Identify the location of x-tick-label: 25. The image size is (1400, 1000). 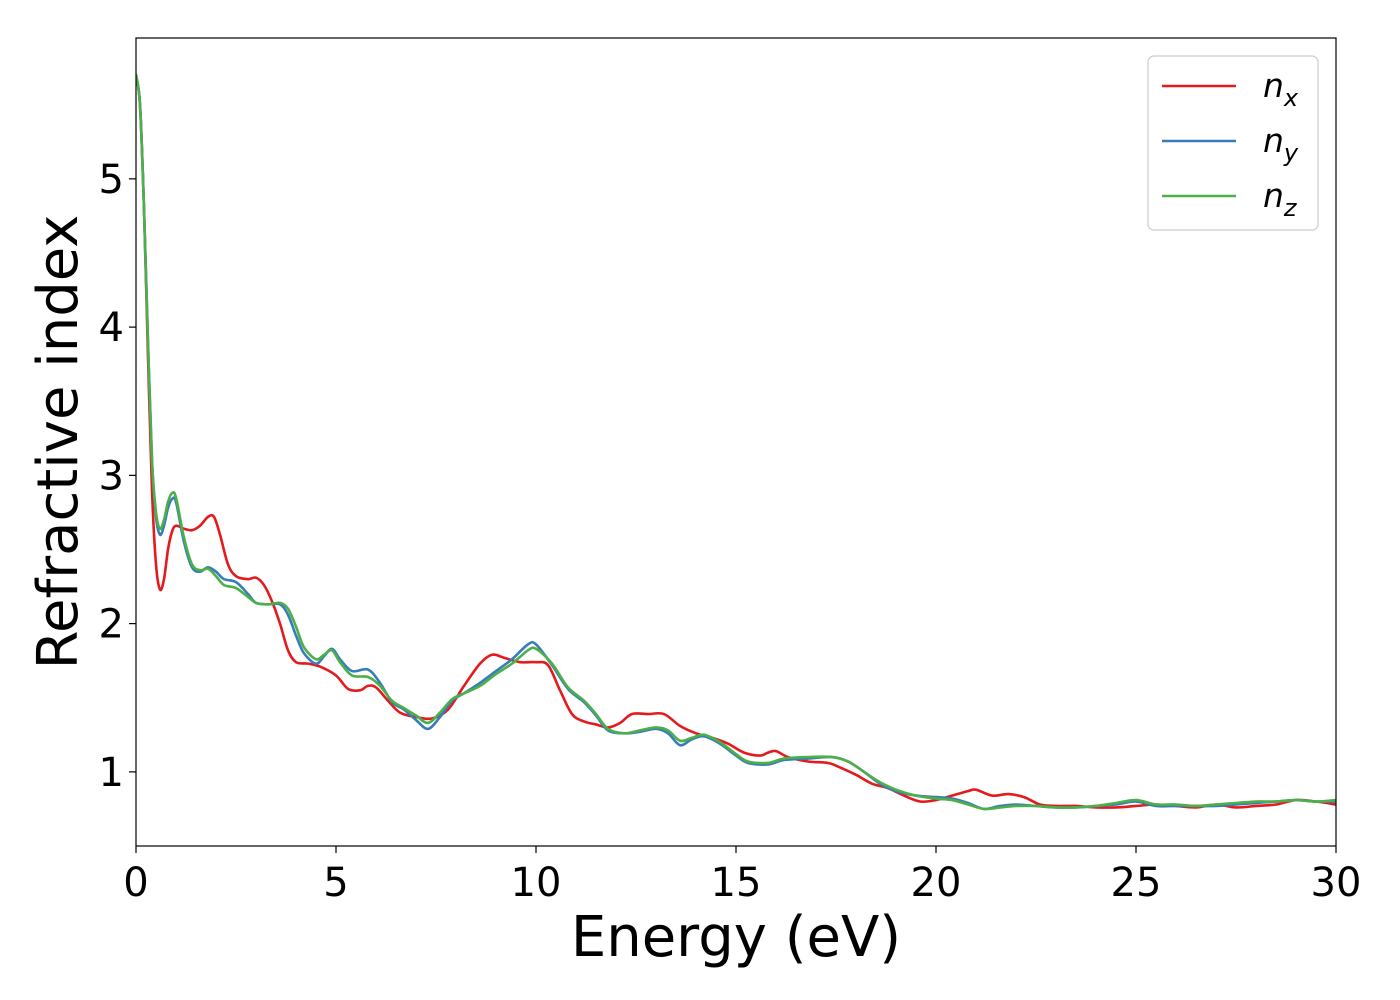
(1136, 883).